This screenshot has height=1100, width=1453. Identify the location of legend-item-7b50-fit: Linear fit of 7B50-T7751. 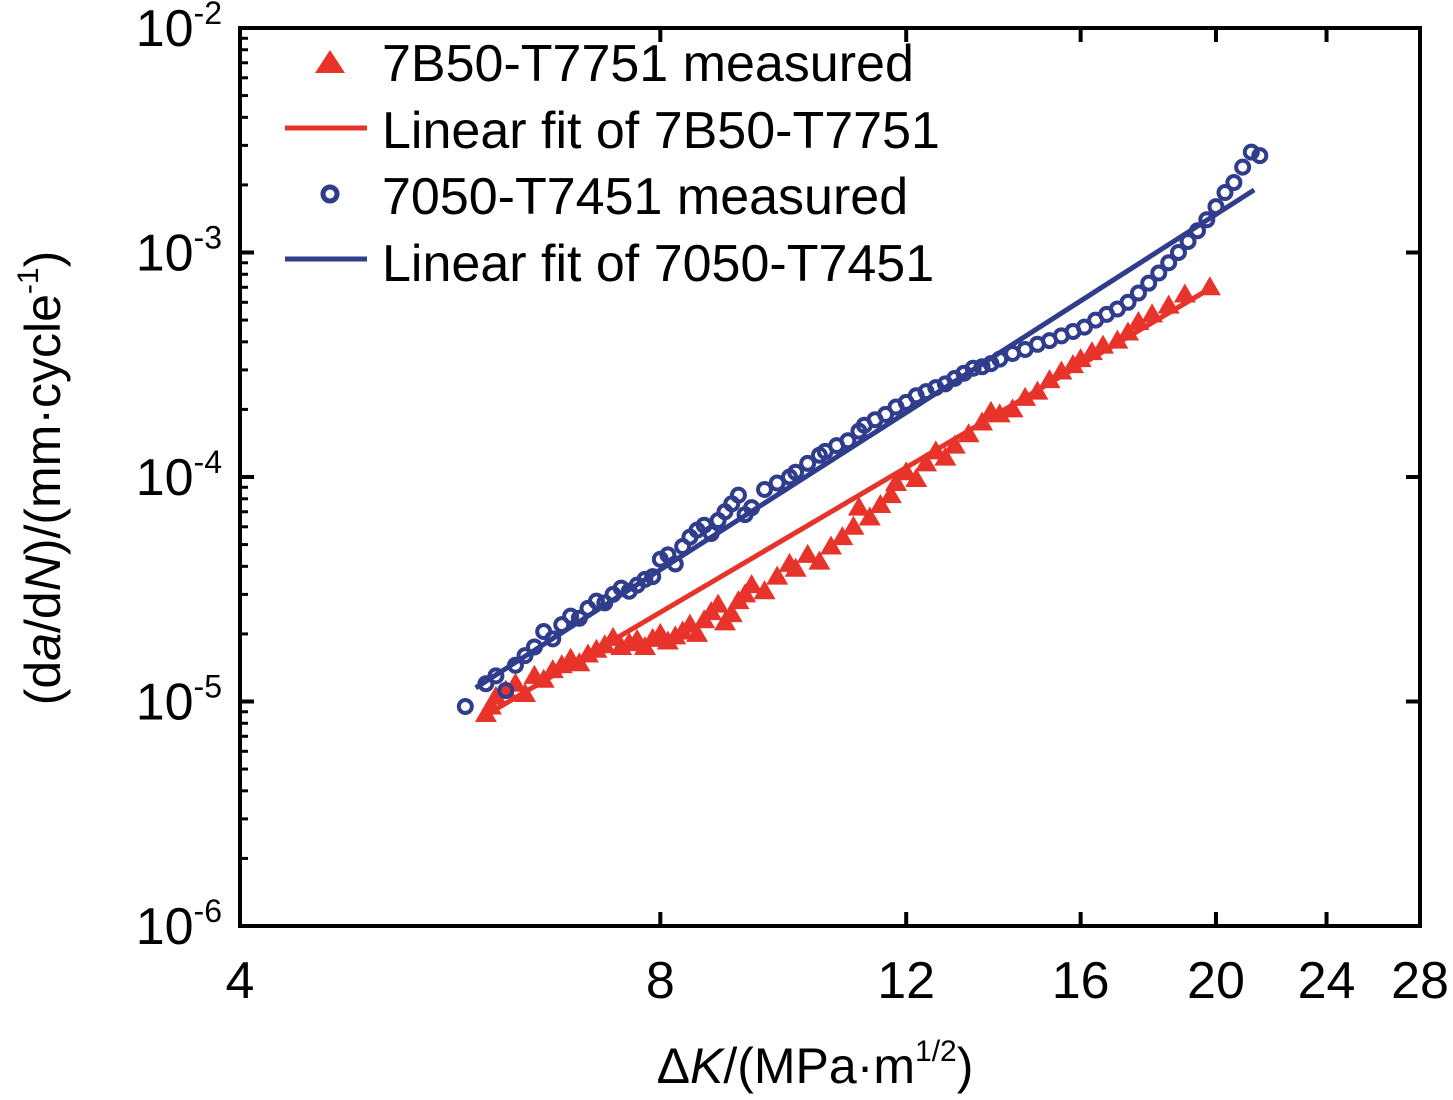
(612, 131).